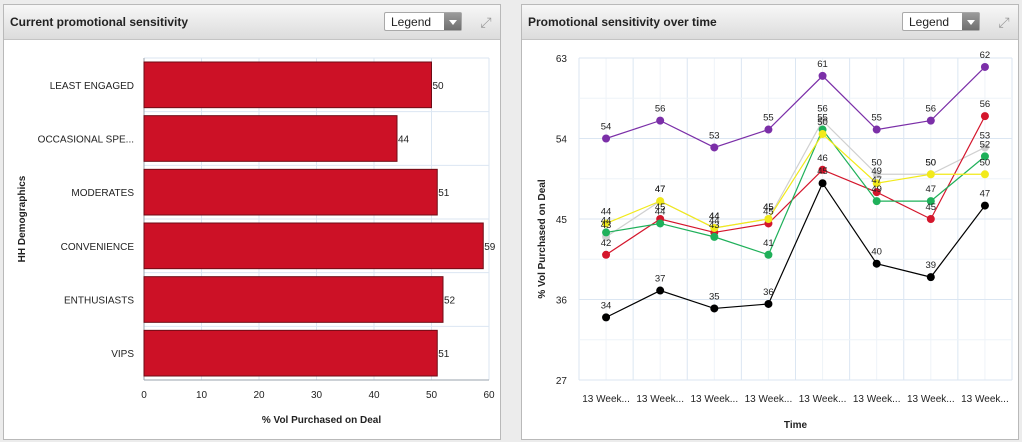  What do you see at coordinates (102, 193) in the screenshot?
I see `category-label: MODERATES` at bounding box center [102, 193].